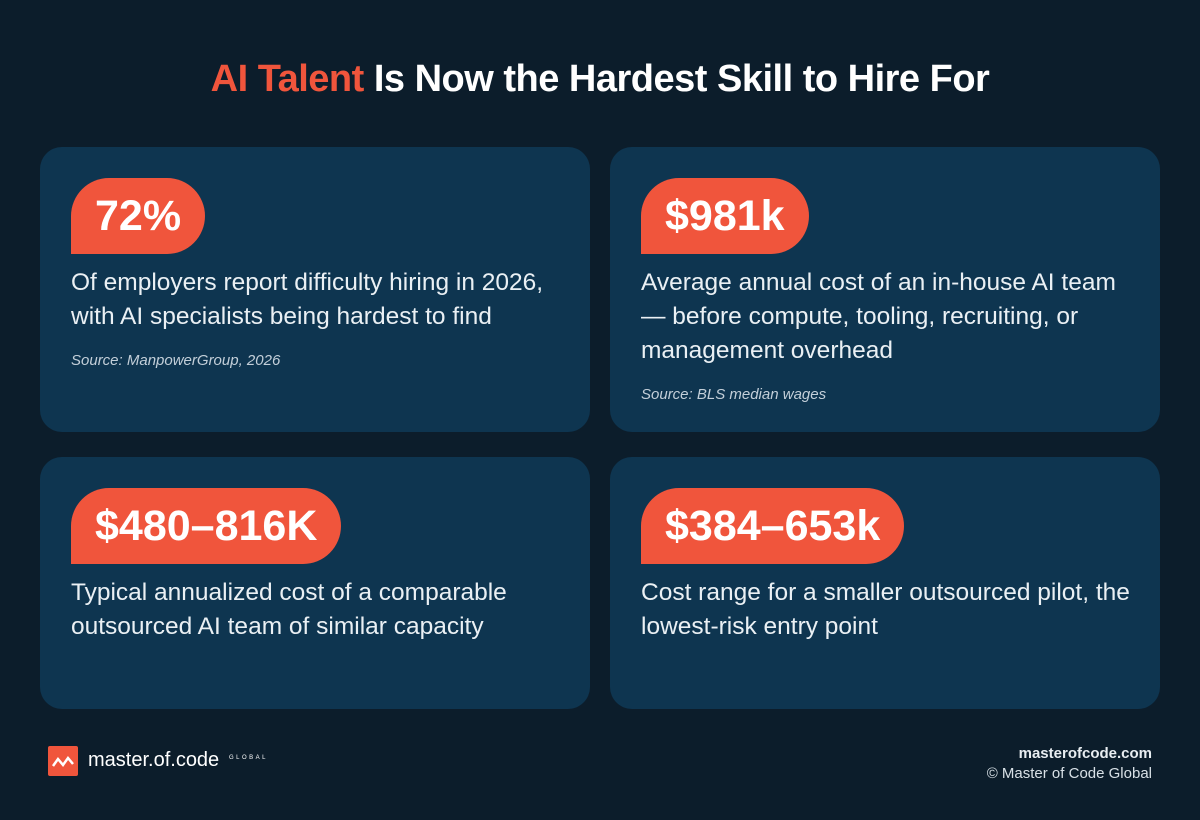 Image resolution: width=1200 pixels, height=820 pixels. Describe the element at coordinates (1069, 773) in the screenshot. I see `copyright: © Master of Code Global` at that location.